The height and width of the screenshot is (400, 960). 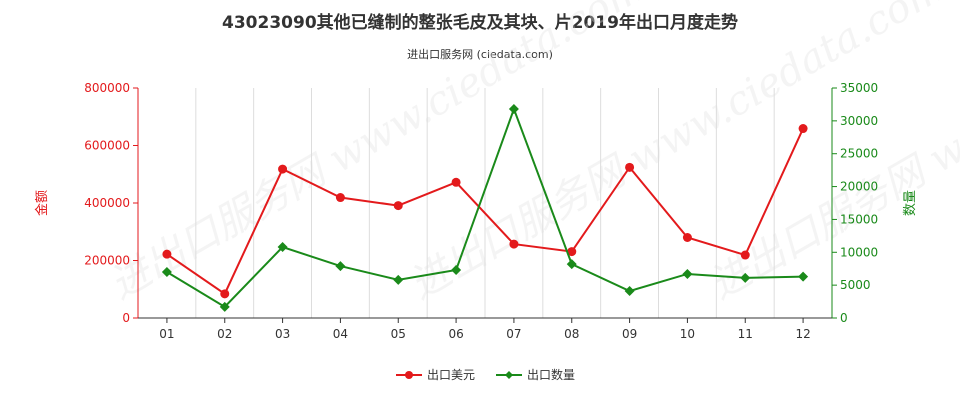 I want to click on y-tick-label-left: 0, so click(x=126, y=318).